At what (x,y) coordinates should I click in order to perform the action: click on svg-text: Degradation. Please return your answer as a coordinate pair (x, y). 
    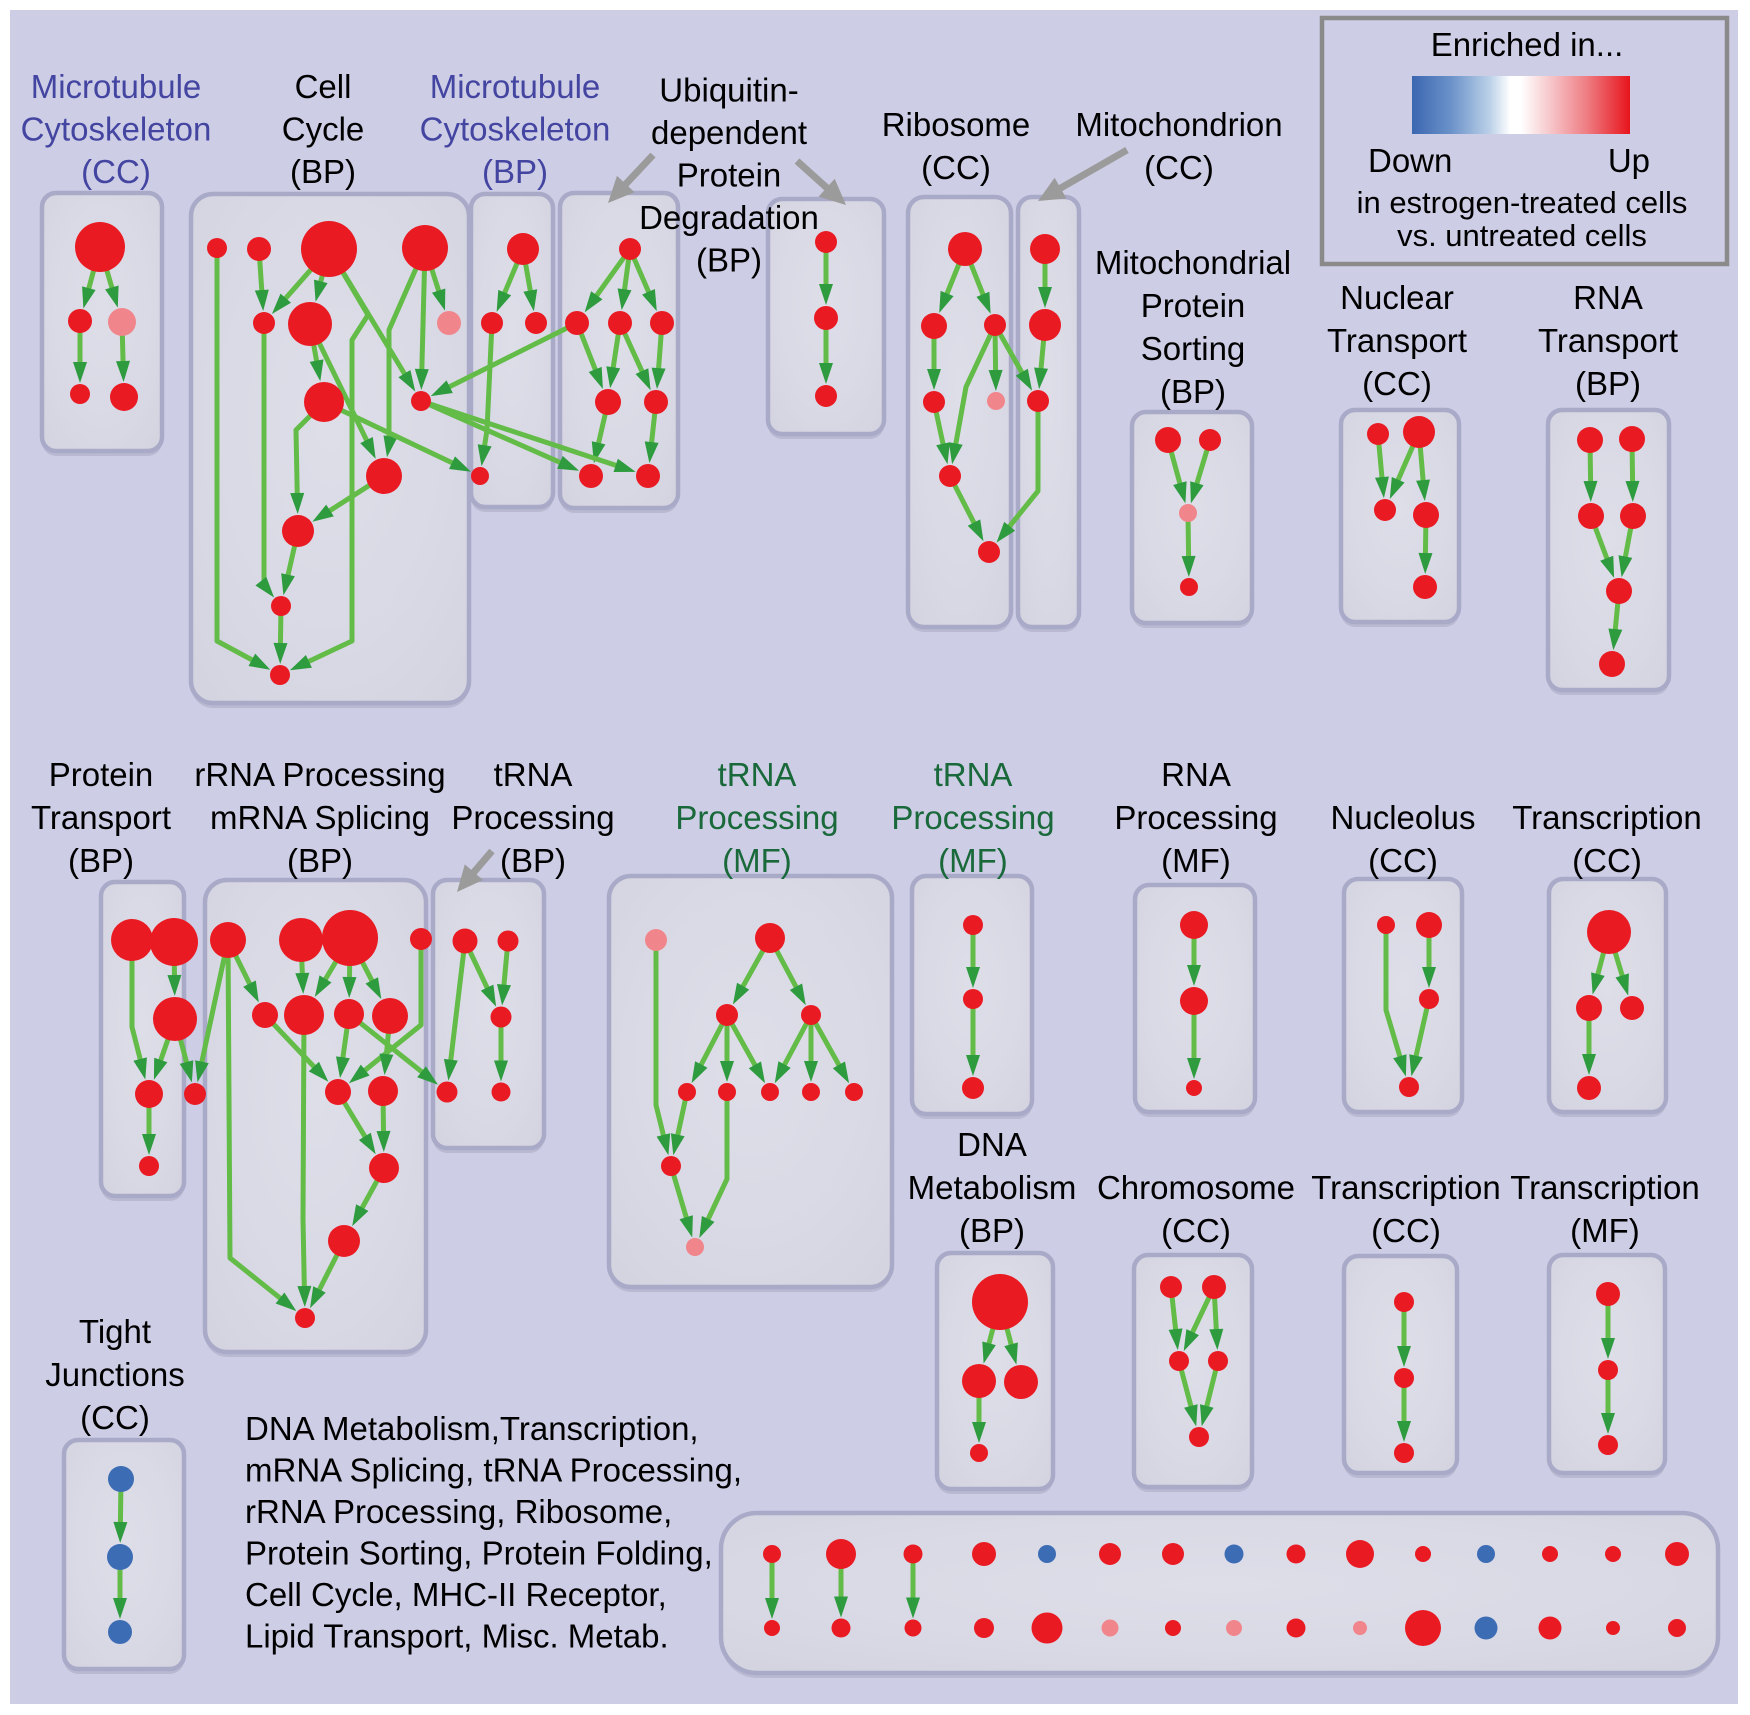
    Looking at the image, I should click on (729, 217).